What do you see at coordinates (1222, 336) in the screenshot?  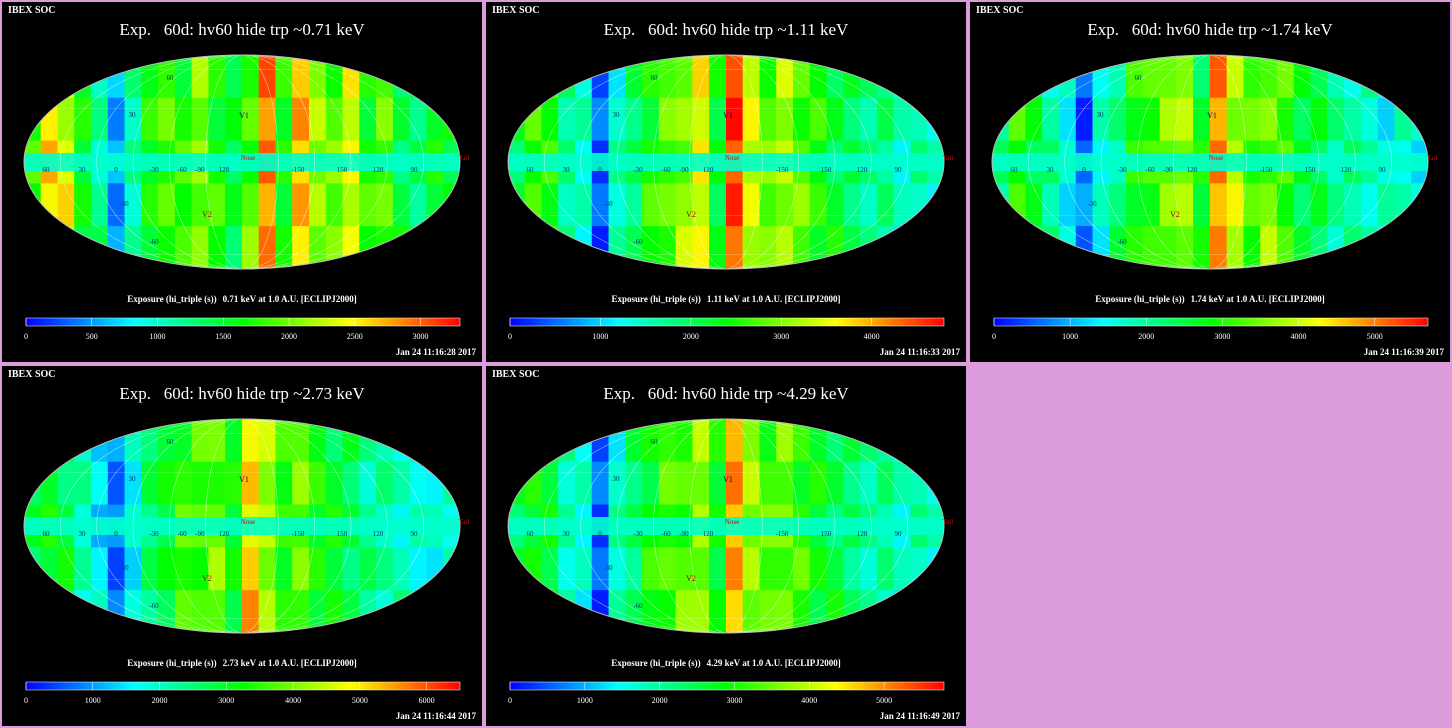 I see `colorbar-tick-label: 3000` at bounding box center [1222, 336].